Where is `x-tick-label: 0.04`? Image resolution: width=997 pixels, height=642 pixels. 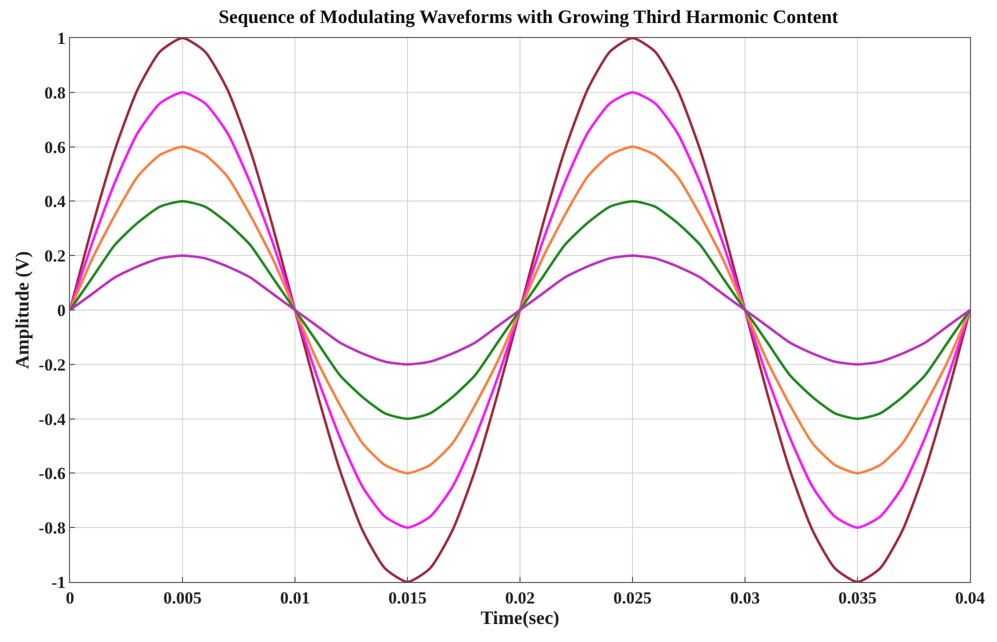
x-tick-label: 0.04 is located at coordinates (970, 598).